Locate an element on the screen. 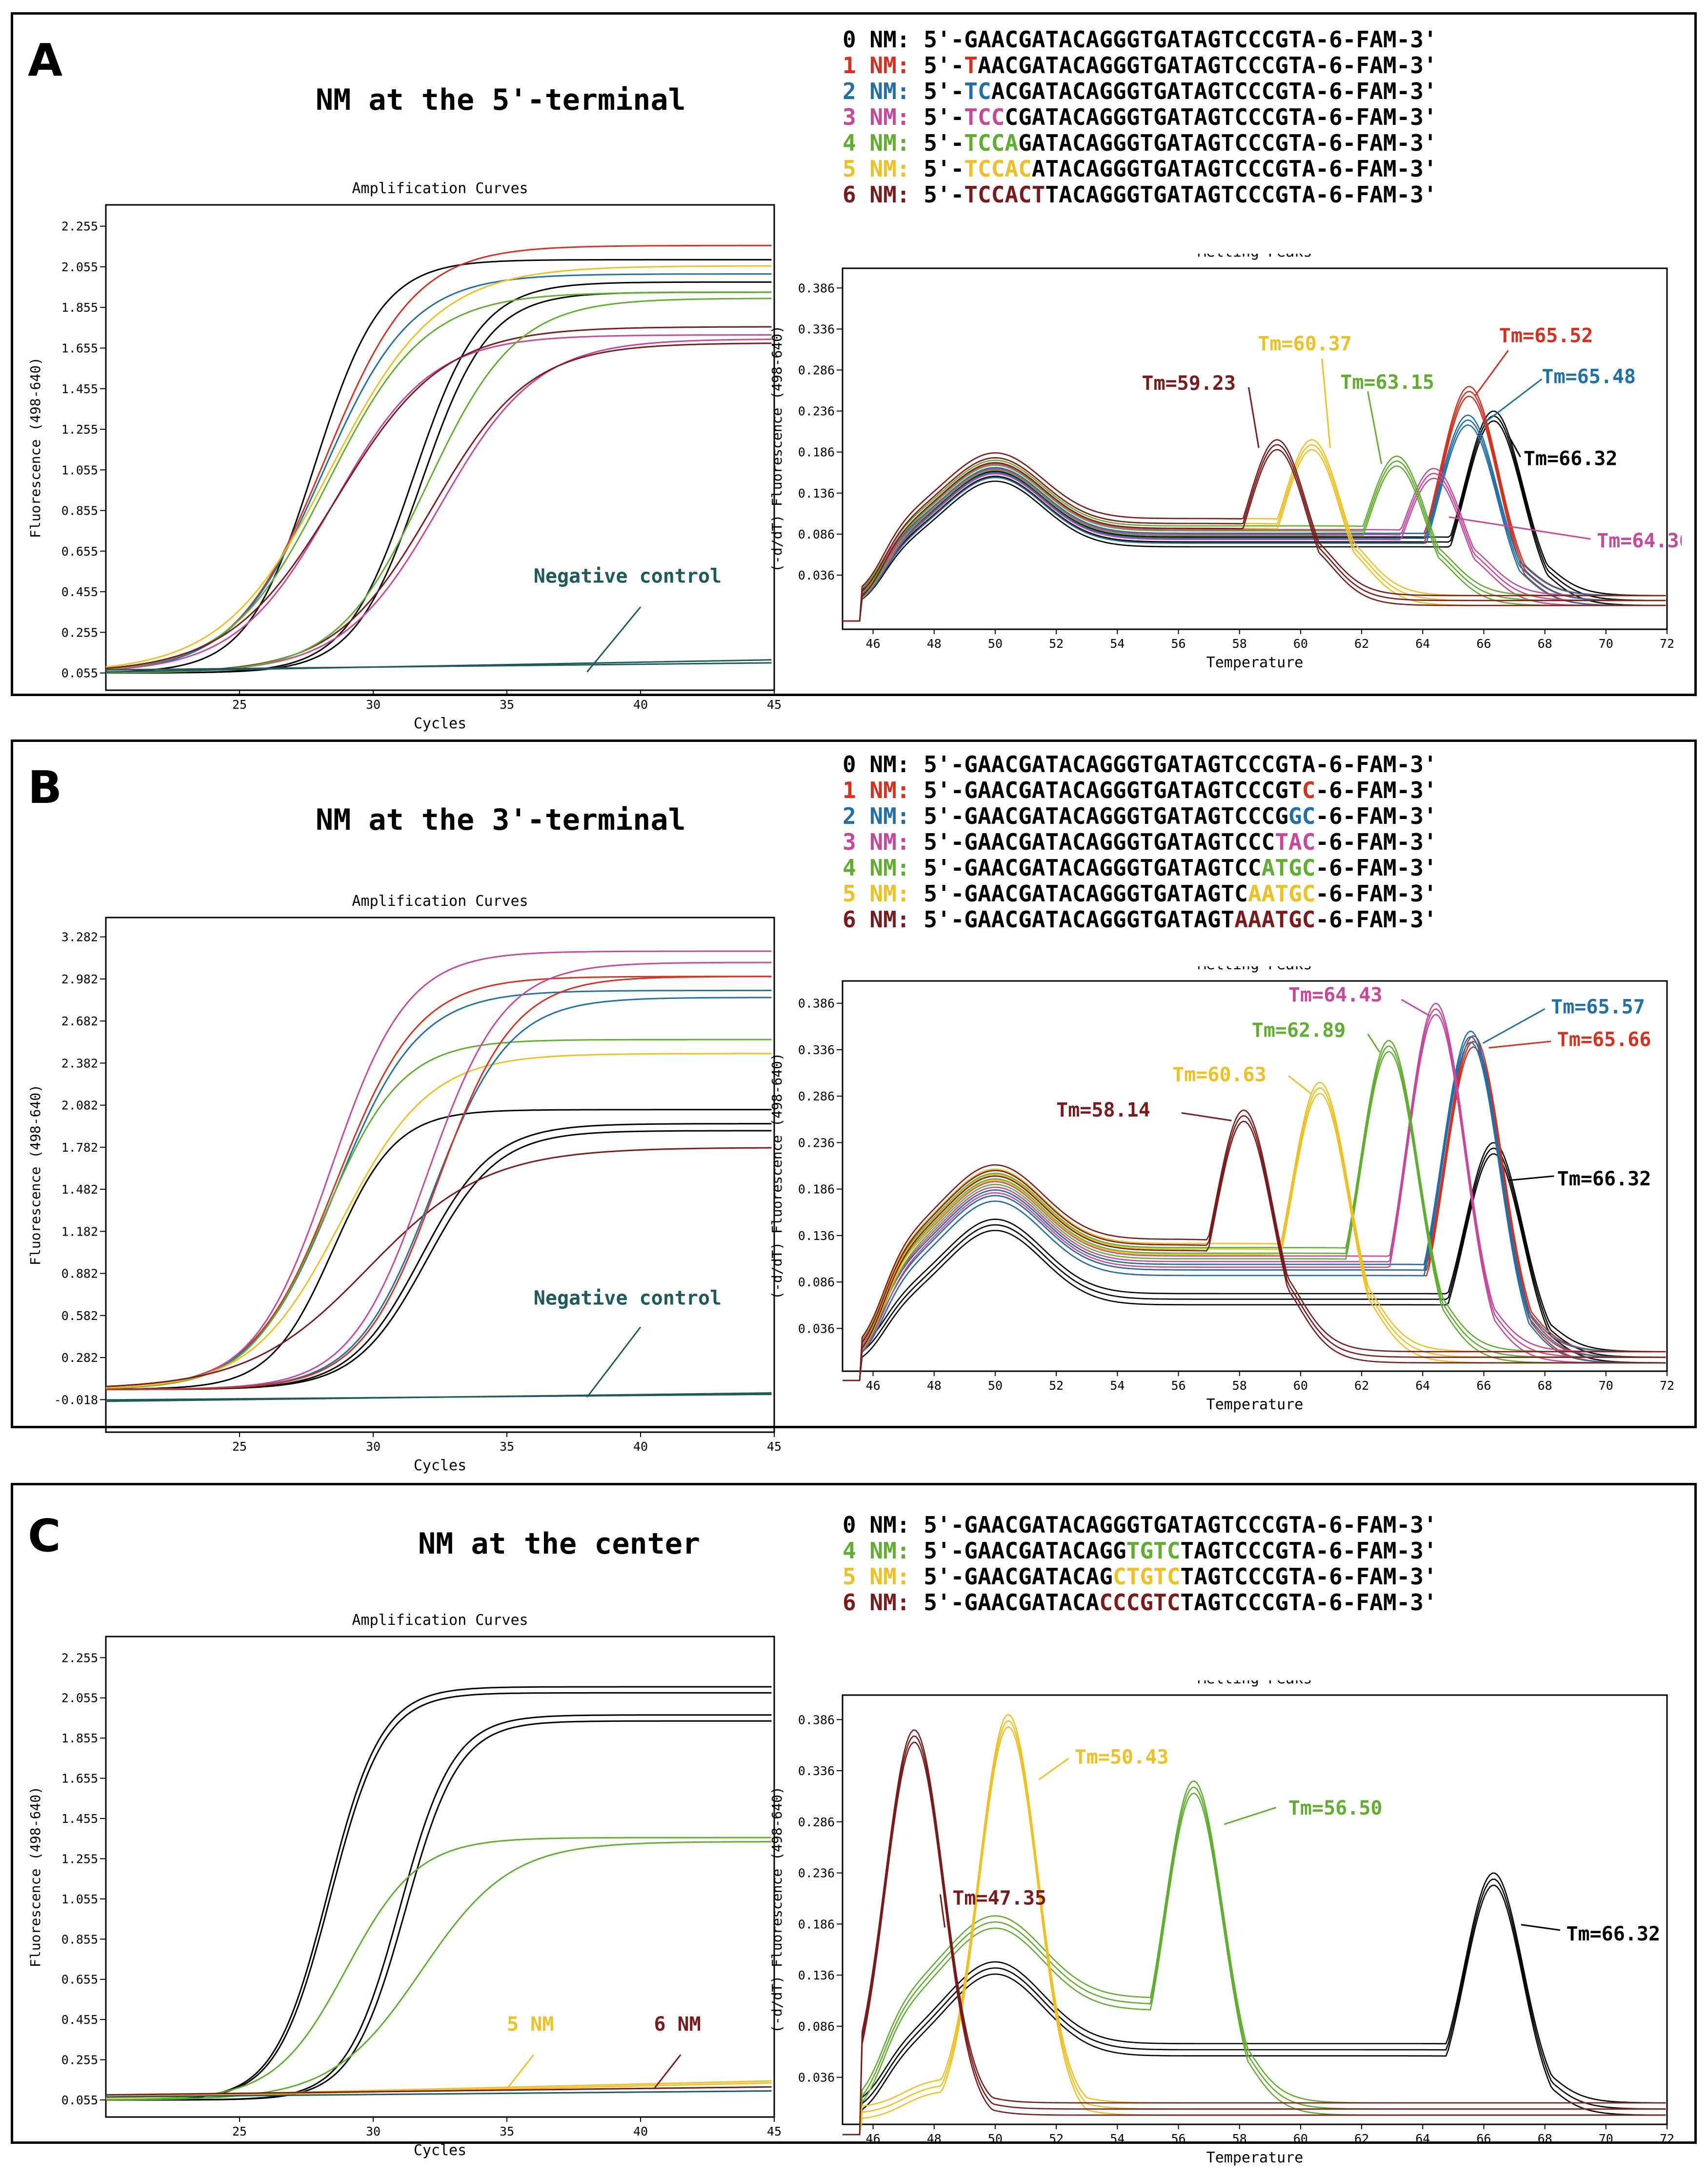  panel-label: A is located at coordinates (45, 60).